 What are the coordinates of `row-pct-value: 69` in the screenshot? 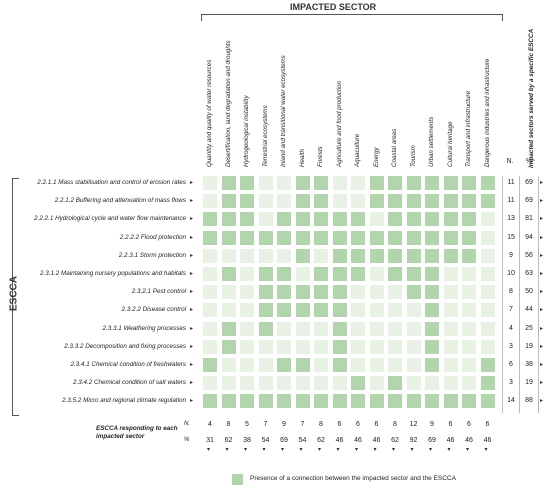 It's located at (529, 182).